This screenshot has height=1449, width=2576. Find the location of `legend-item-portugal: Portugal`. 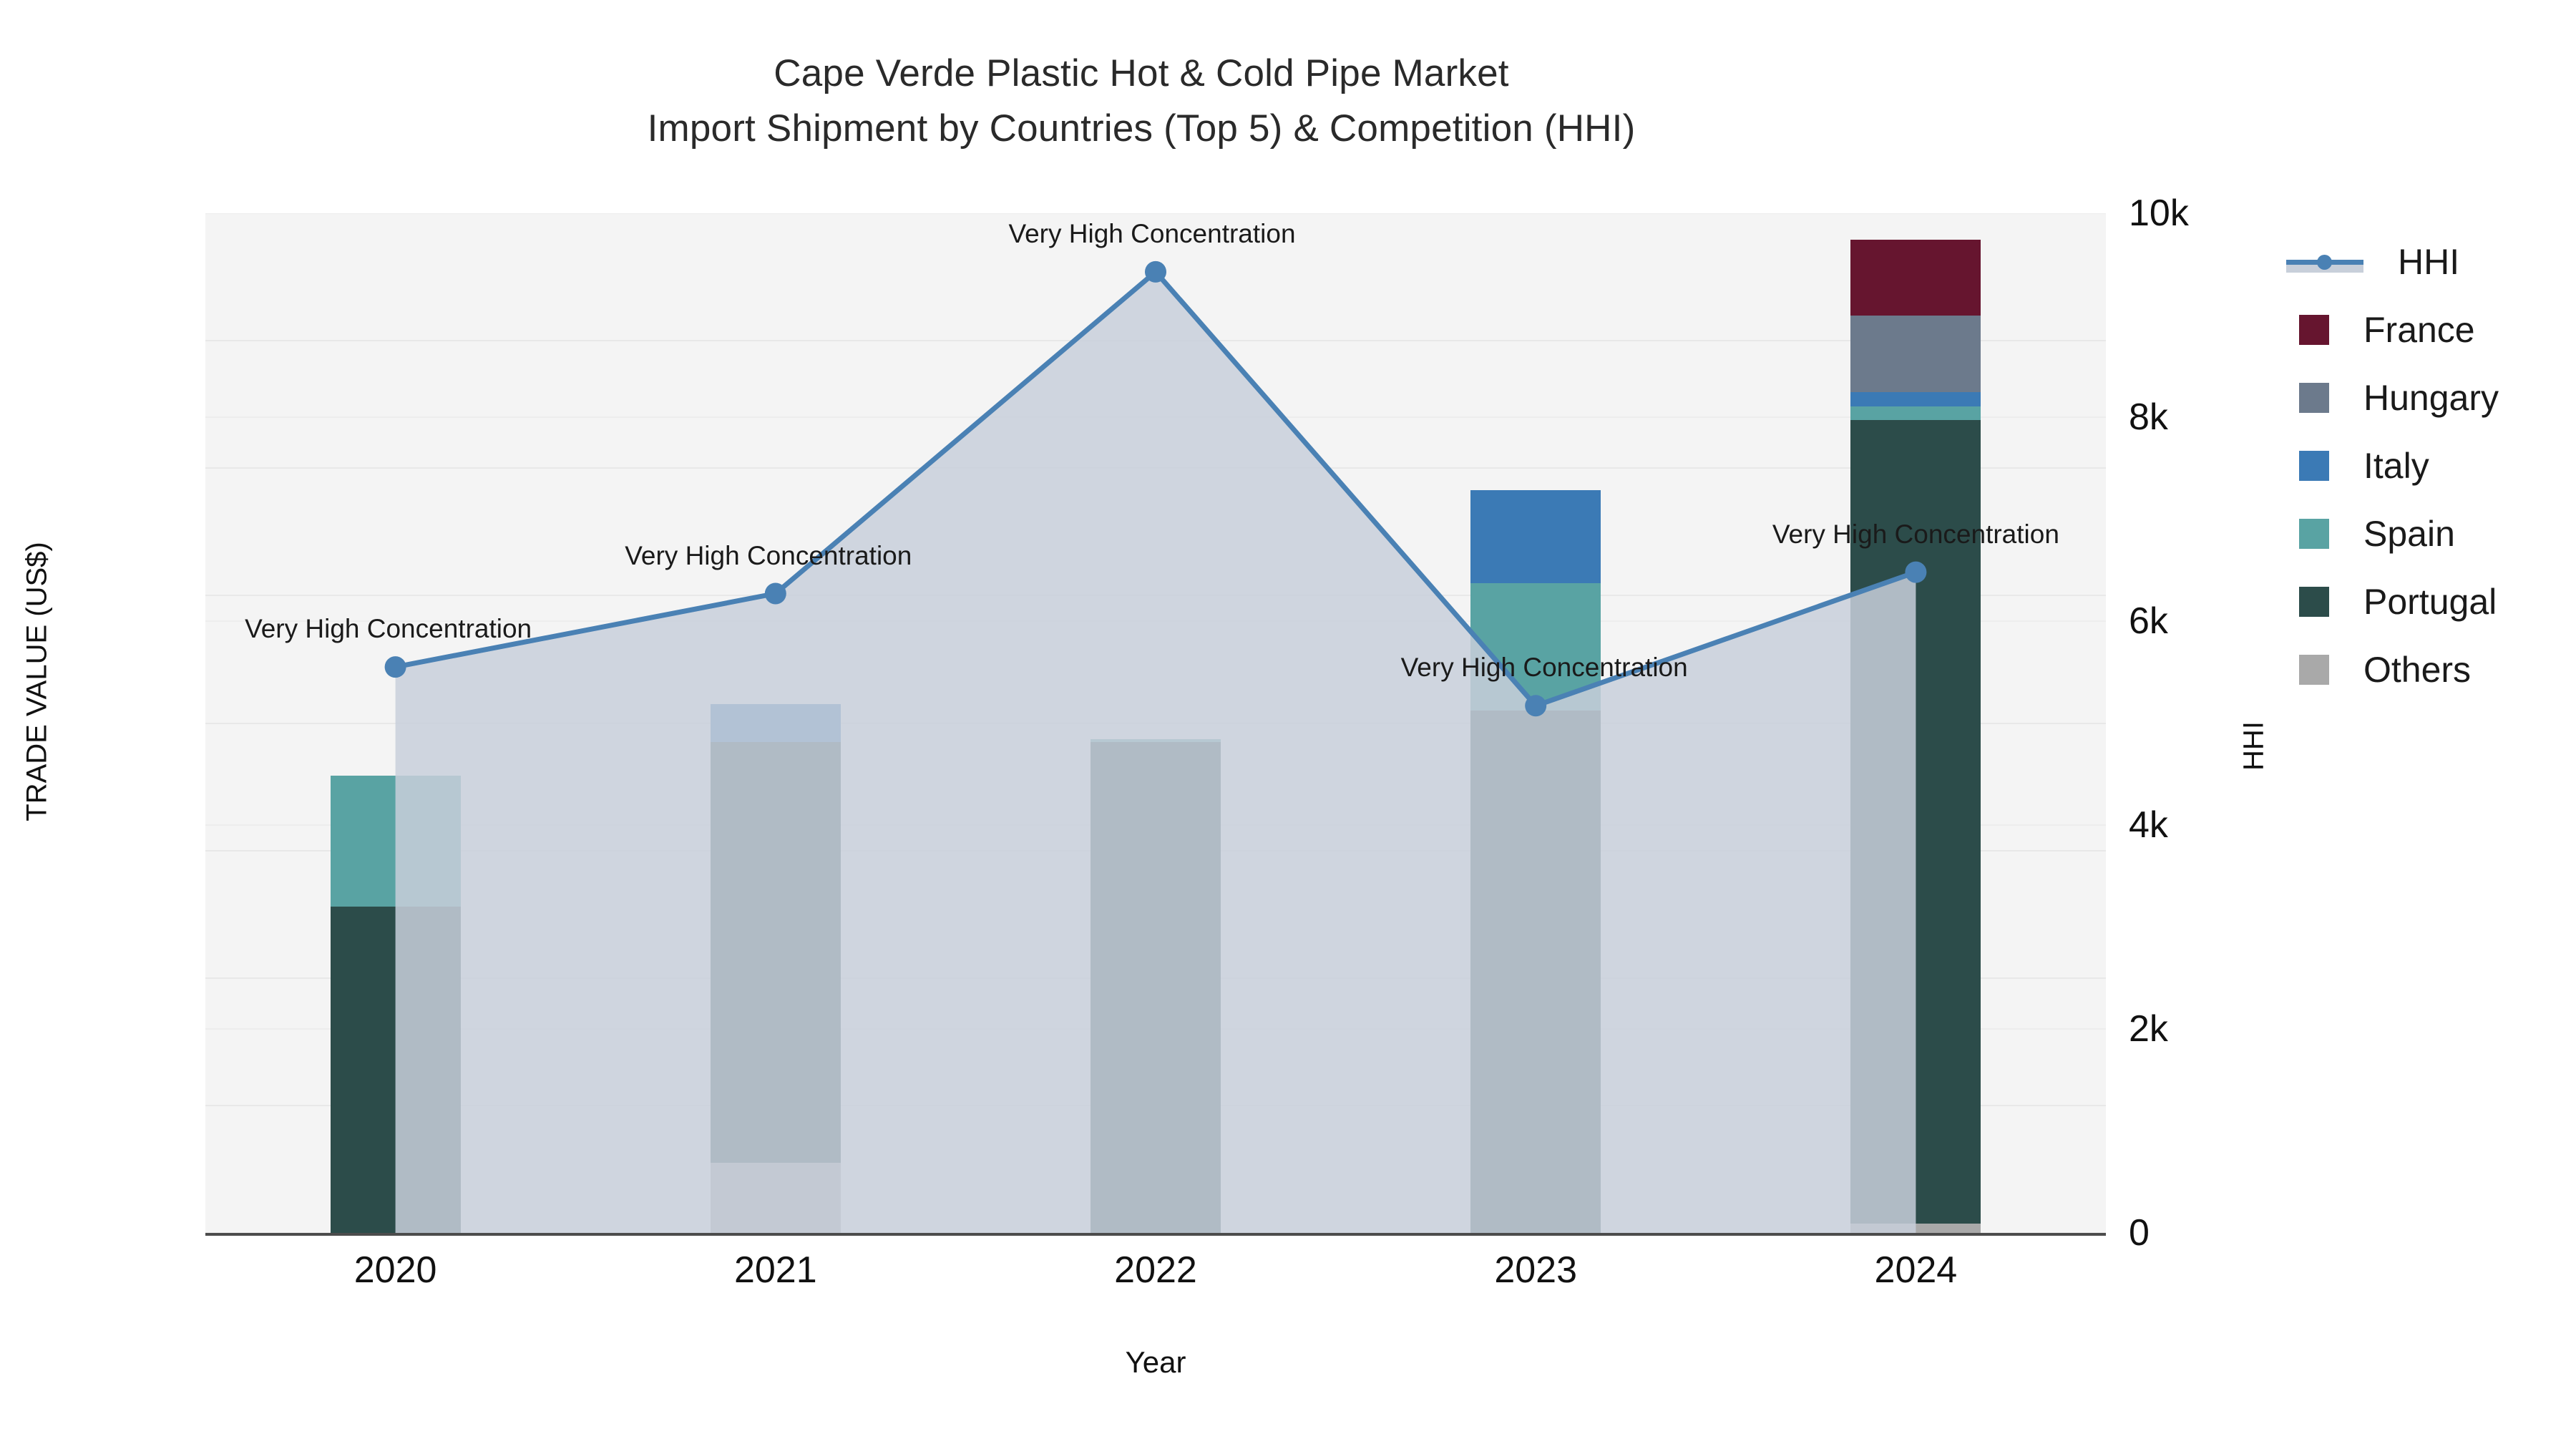

legend-item-portugal: Portugal is located at coordinates (2429, 601).